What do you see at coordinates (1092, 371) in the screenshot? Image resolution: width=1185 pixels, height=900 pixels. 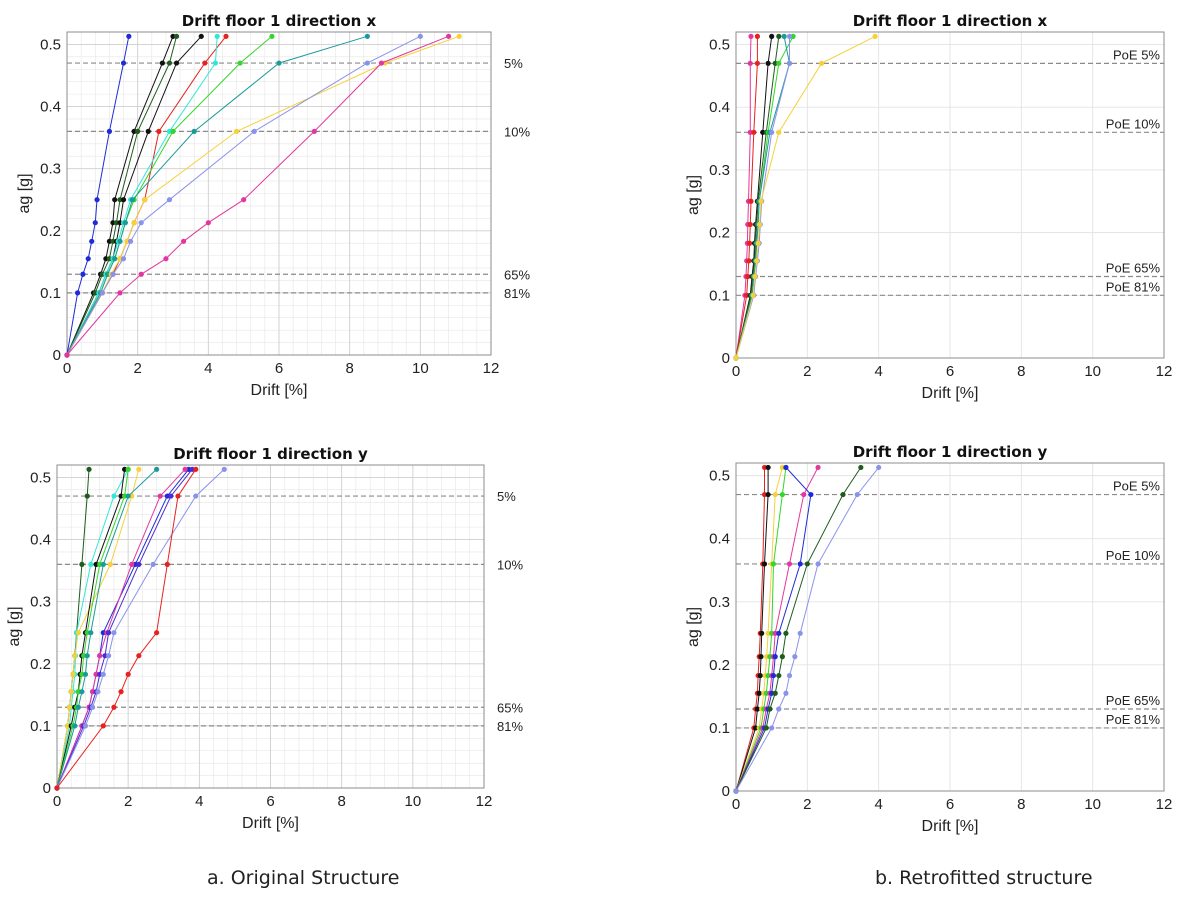 I see `x-tick-label-5: 10` at bounding box center [1092, 371].